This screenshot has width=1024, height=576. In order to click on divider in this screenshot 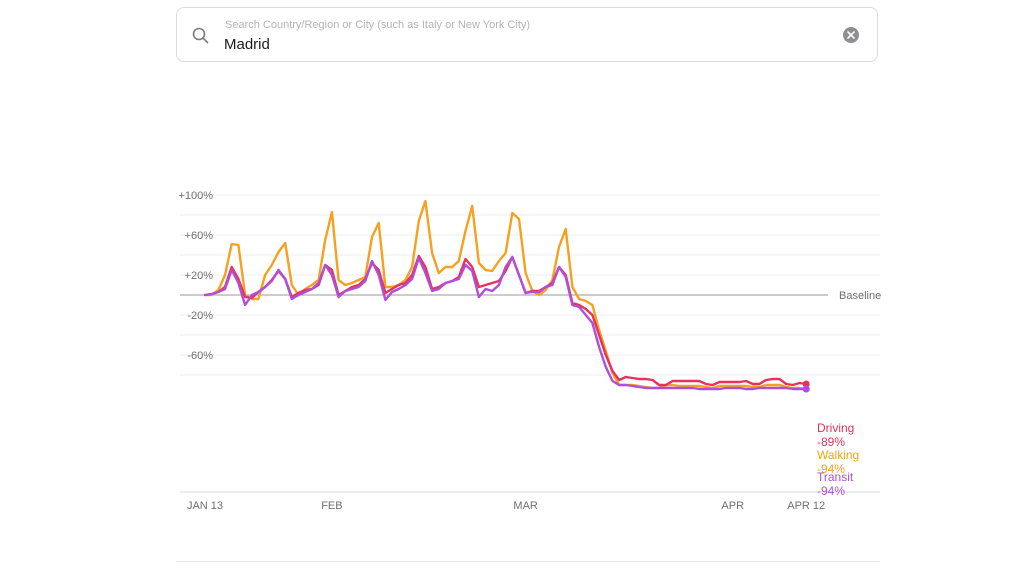, I will do `click(528, 561)`.